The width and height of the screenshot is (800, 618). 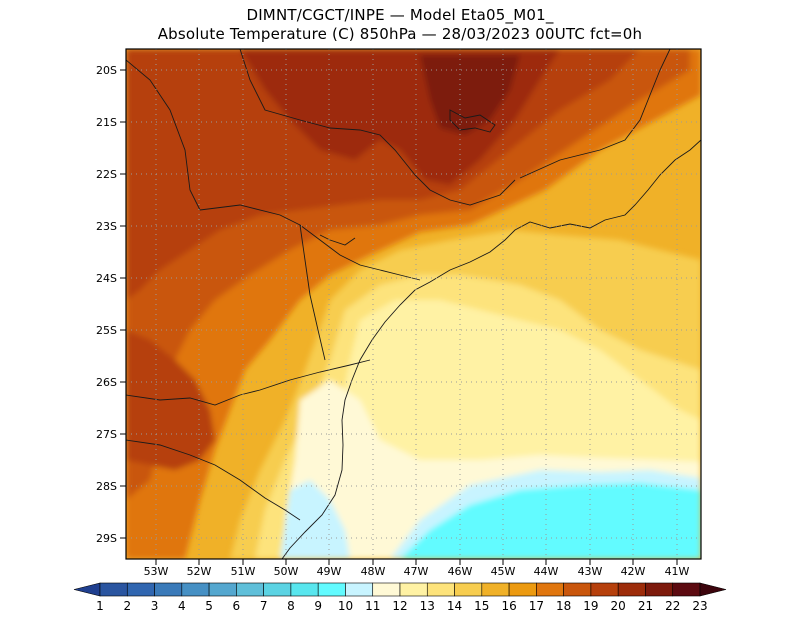 What do you see at coordinates (590, 606) in the screenshot?
I see `colorbar-label: 19` at bounding box center [590, 606].